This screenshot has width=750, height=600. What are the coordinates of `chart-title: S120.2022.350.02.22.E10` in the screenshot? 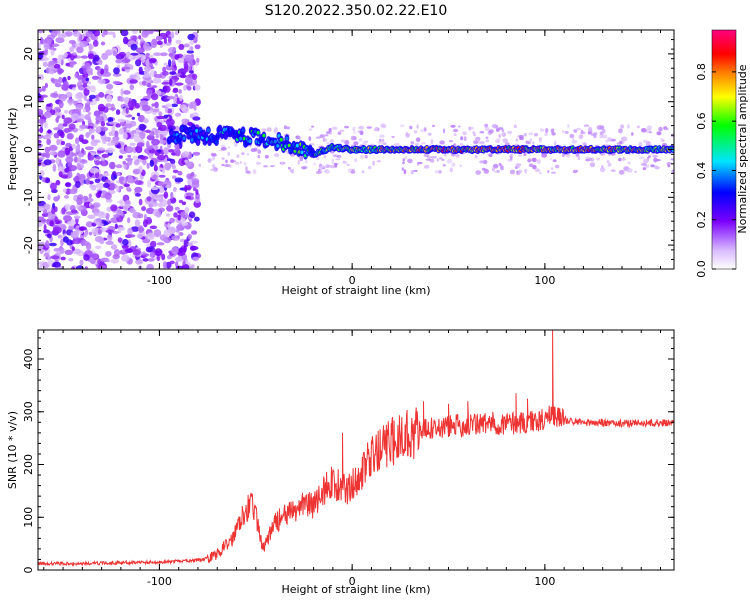 It's located at (356, 11).